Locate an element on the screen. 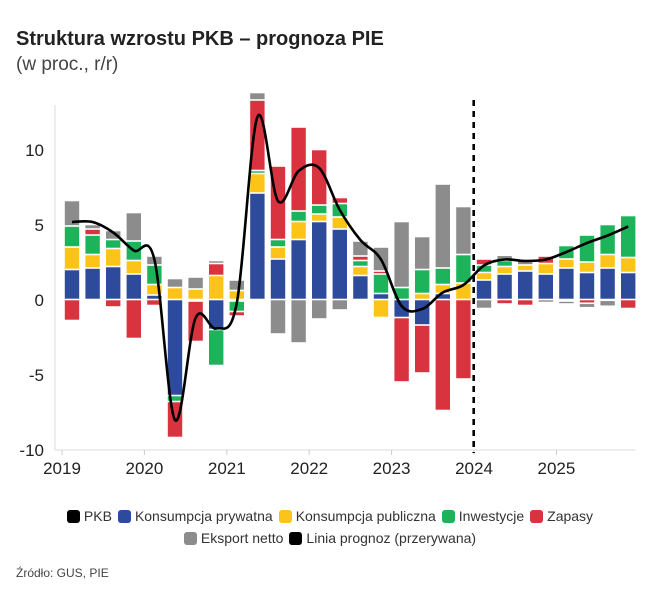 The height and width of the screenshot is (595, 648). legend-item: Konsumpcja publiczna is located at coordinates (357, 516).